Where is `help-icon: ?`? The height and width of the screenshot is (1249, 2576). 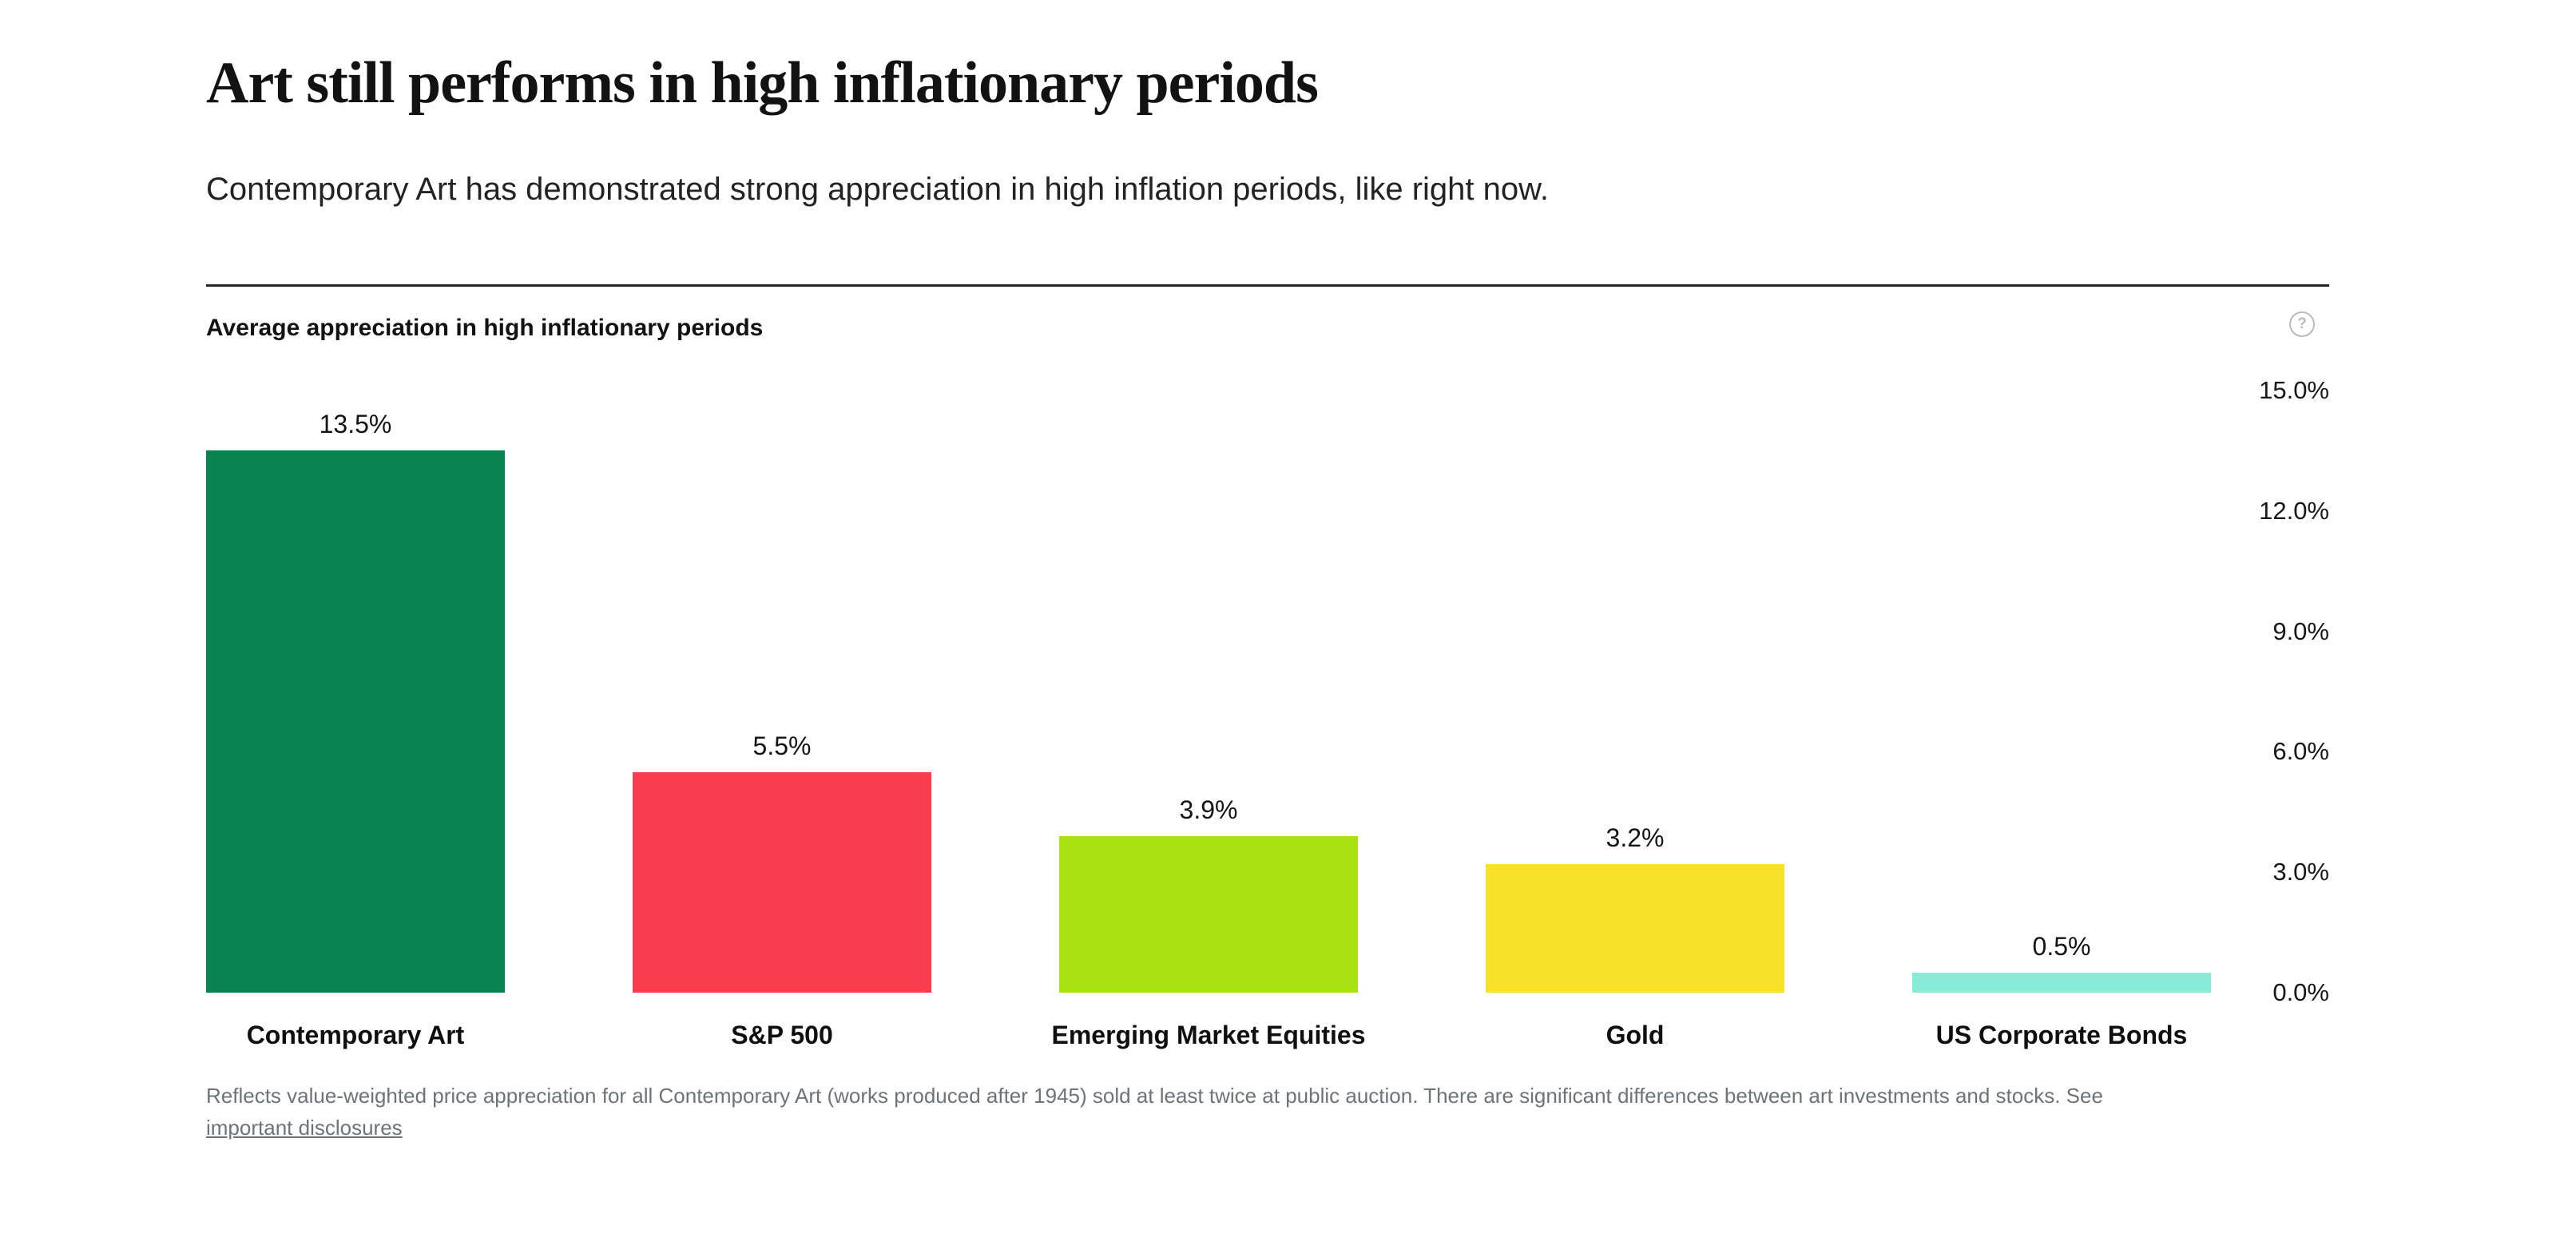 help-icon: ? is located at coordinates (2302, 324).